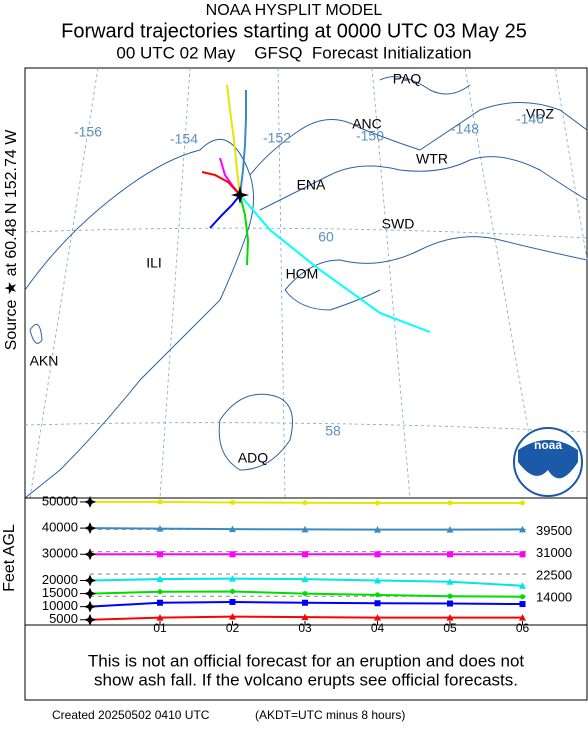 This screenshot has height=730, width=588. Describe the element at coordinates (554, 552) in the screenshot. I see `y2-tick-label: 31000` at that location.